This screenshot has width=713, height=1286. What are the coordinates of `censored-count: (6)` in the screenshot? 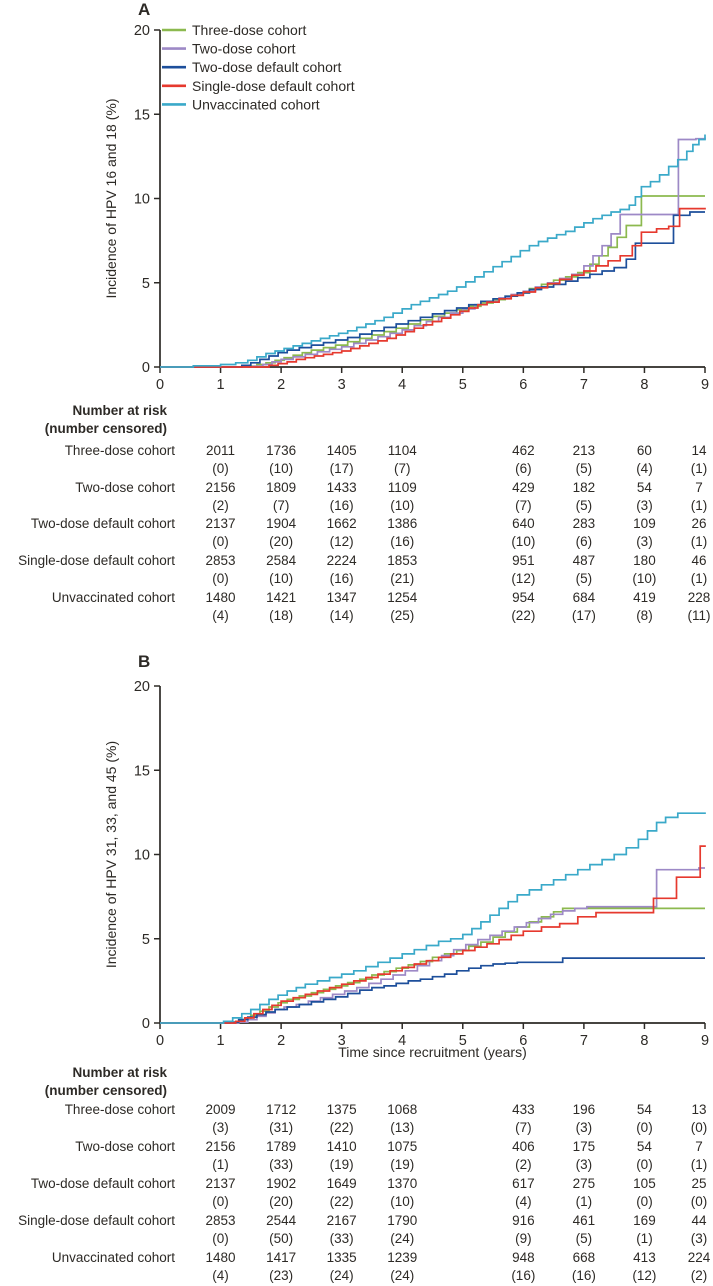 It's located at (523, 468).